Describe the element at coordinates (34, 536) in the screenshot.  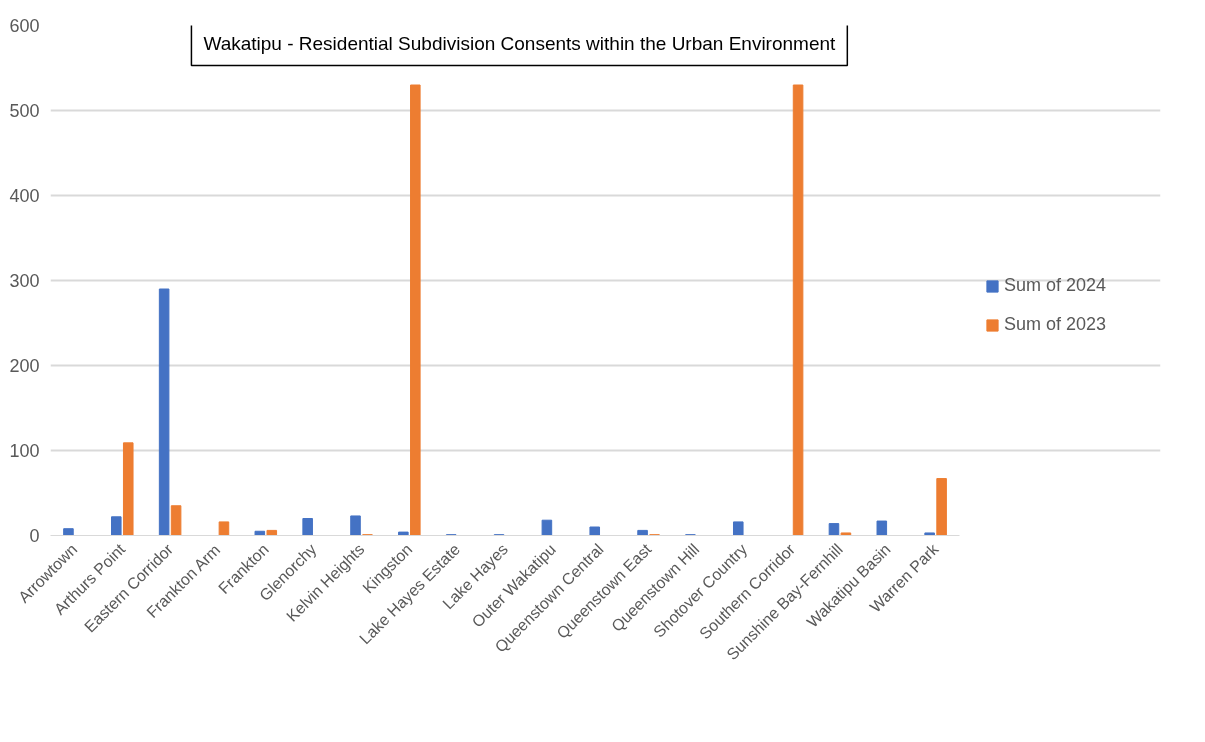
I see `y-tick-label: 0` at that location.